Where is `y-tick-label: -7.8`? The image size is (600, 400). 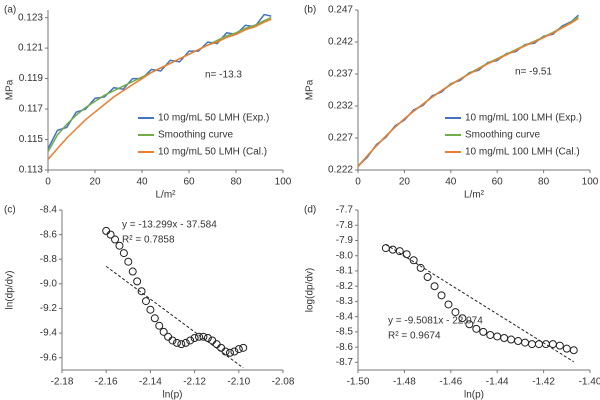
y-tick-label: -7.8 is located at coordinates (345, 225).